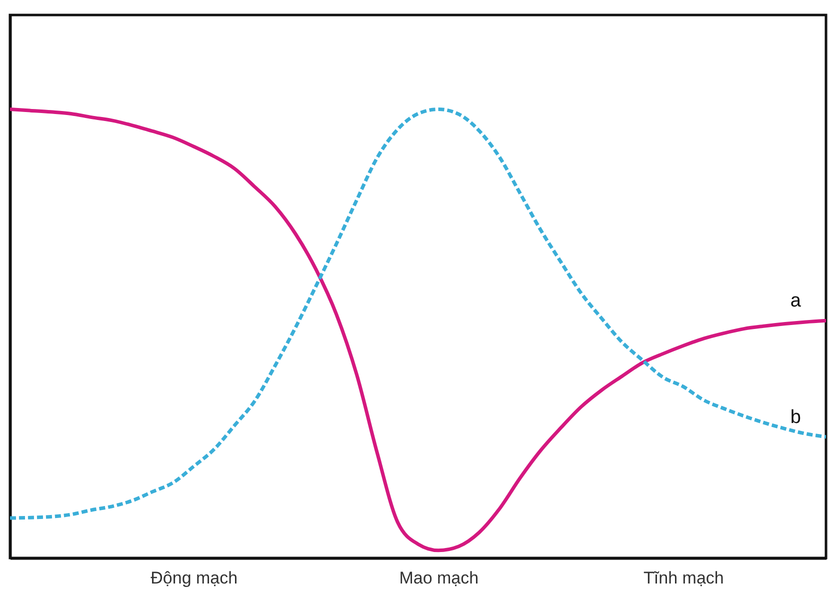 This screenshot has height=605, width=828. What do you see at coordinates (194, 578) in the screenshot?
I see `x-tick-label: Động mạch` at bounding box center [194, 578].